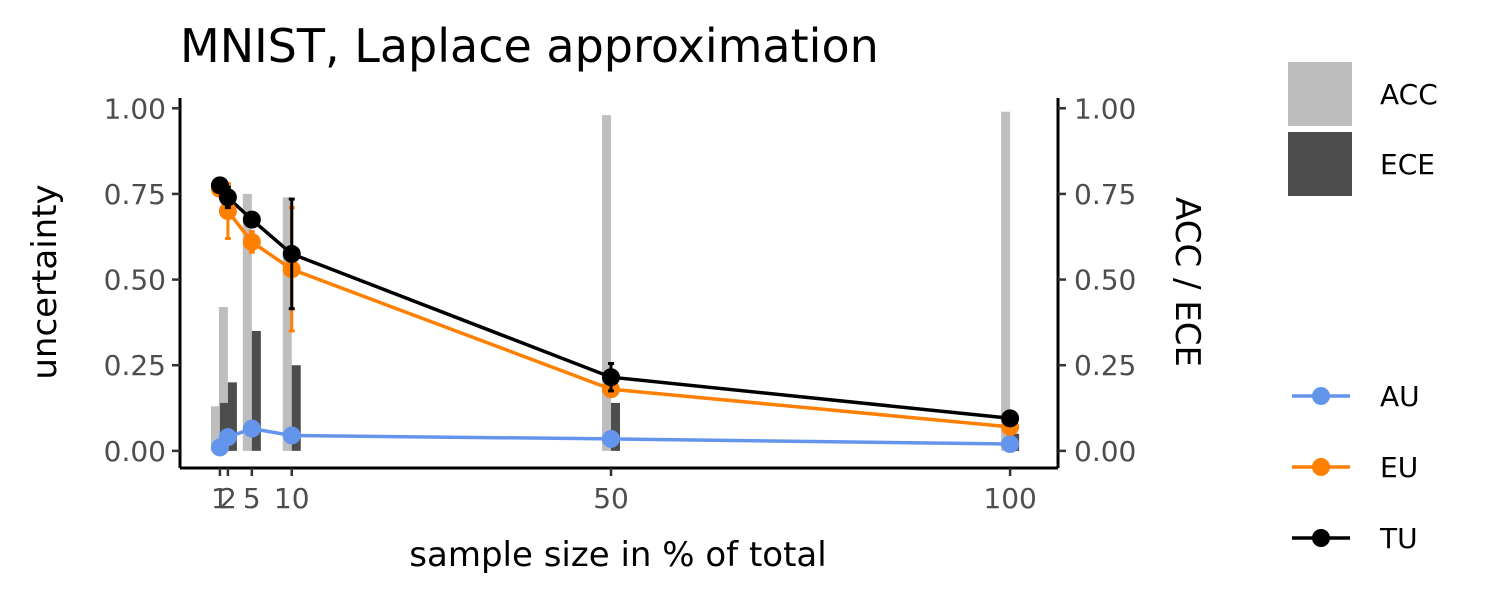 The image size is (1500, 600). What do you see at coordinates (1399, 467) in the screenshot?
I see `legend-label-eu: EU` at bounding box center [1399, 467].